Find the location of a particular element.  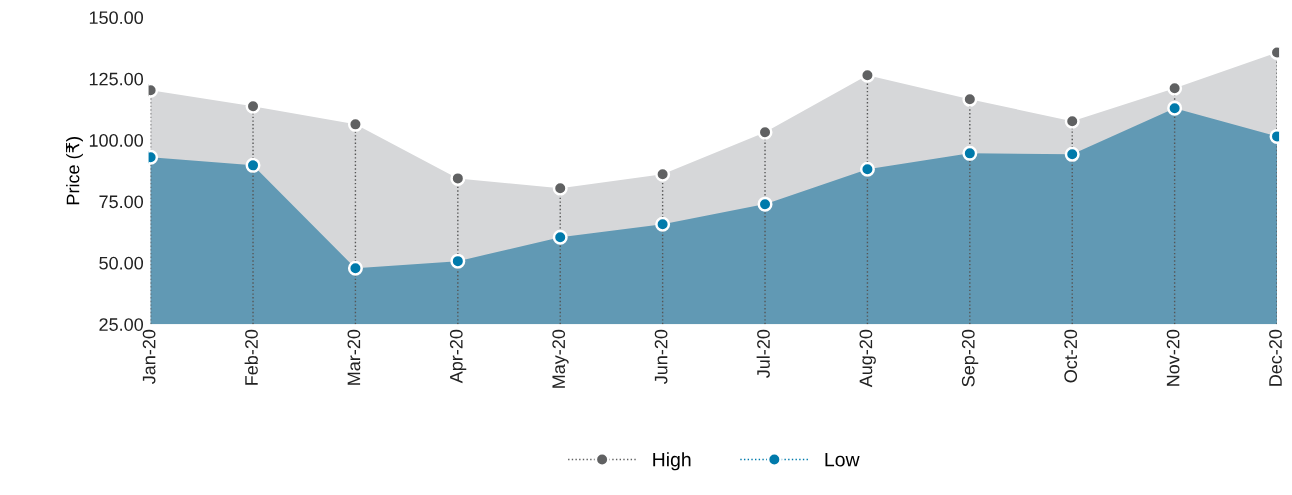

x-tick-label: May-20 is located at coordinates (560, 358).